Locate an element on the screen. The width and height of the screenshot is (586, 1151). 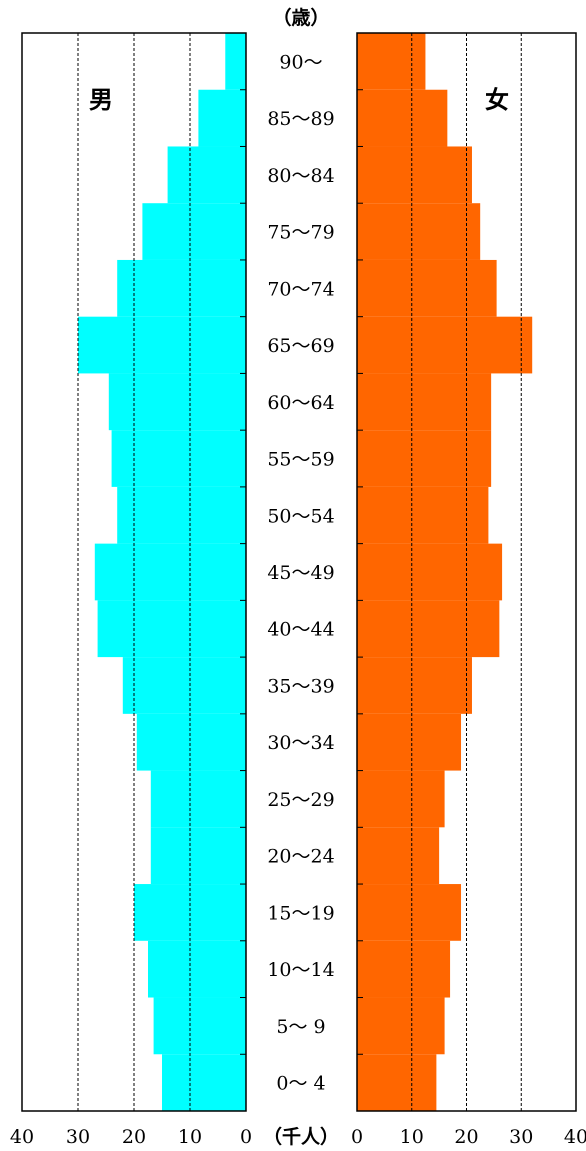
x-unit-label: （千人） is located at coordinates (301, 1136).